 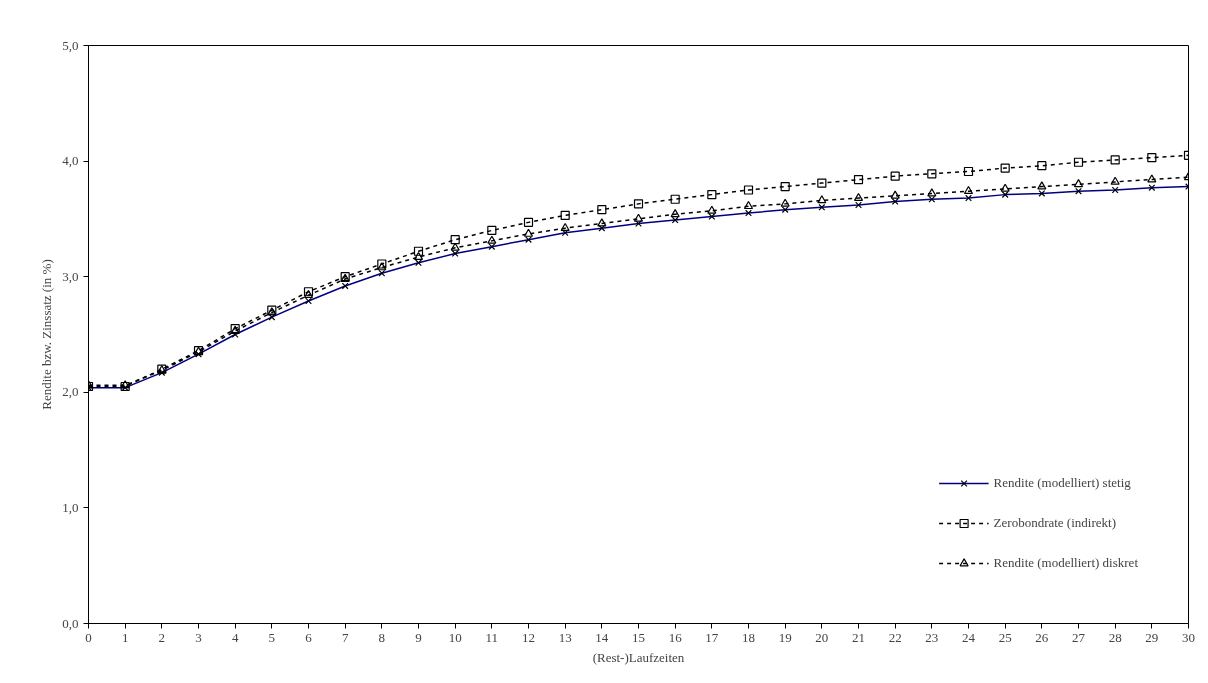 What do you see at coordinates (125, 637) in the screenshot?
I see `x-tick-label: 1` at bounding box center [125, 637].